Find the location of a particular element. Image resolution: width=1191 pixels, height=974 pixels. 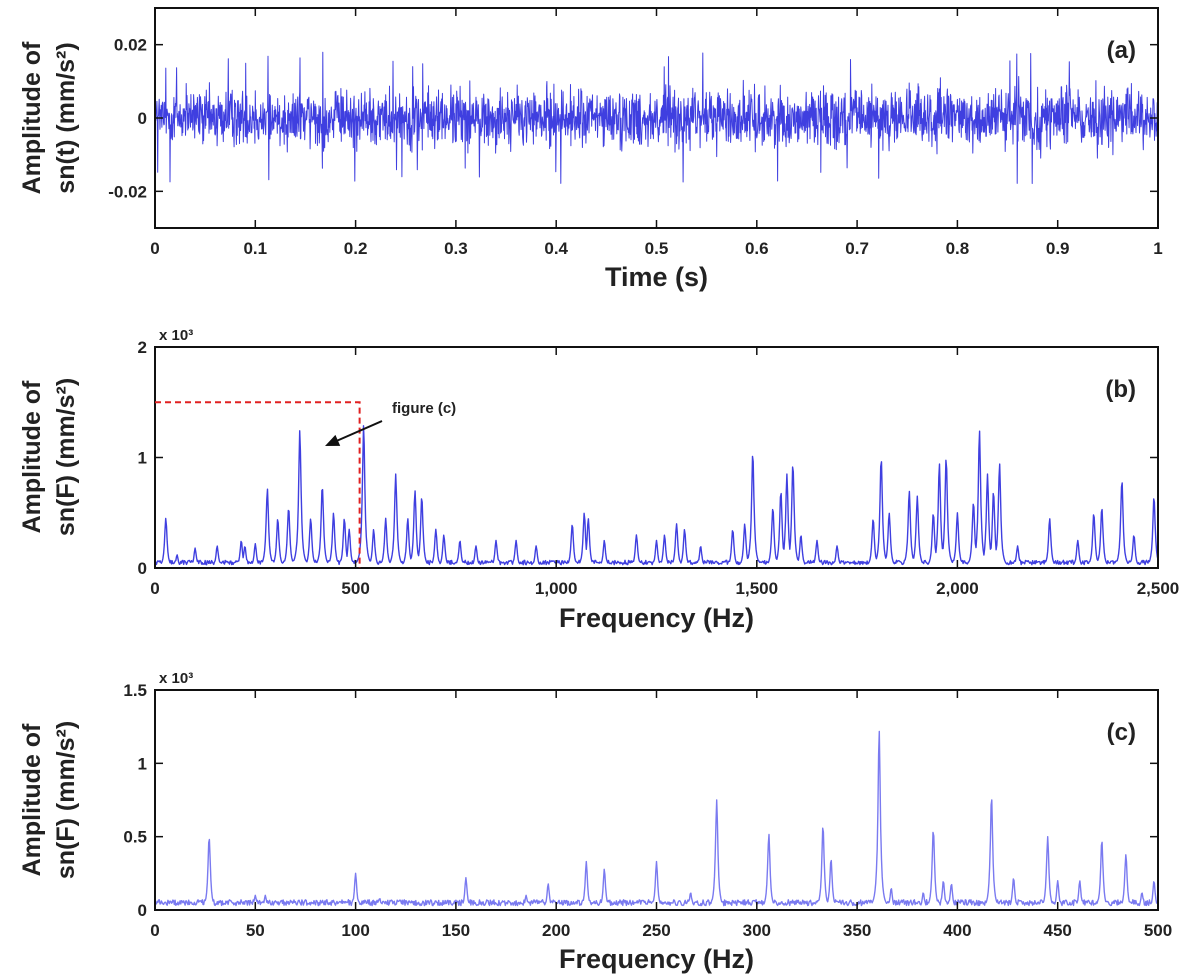

x-tick-label: 0.2 is located at coordinates (356, 248).